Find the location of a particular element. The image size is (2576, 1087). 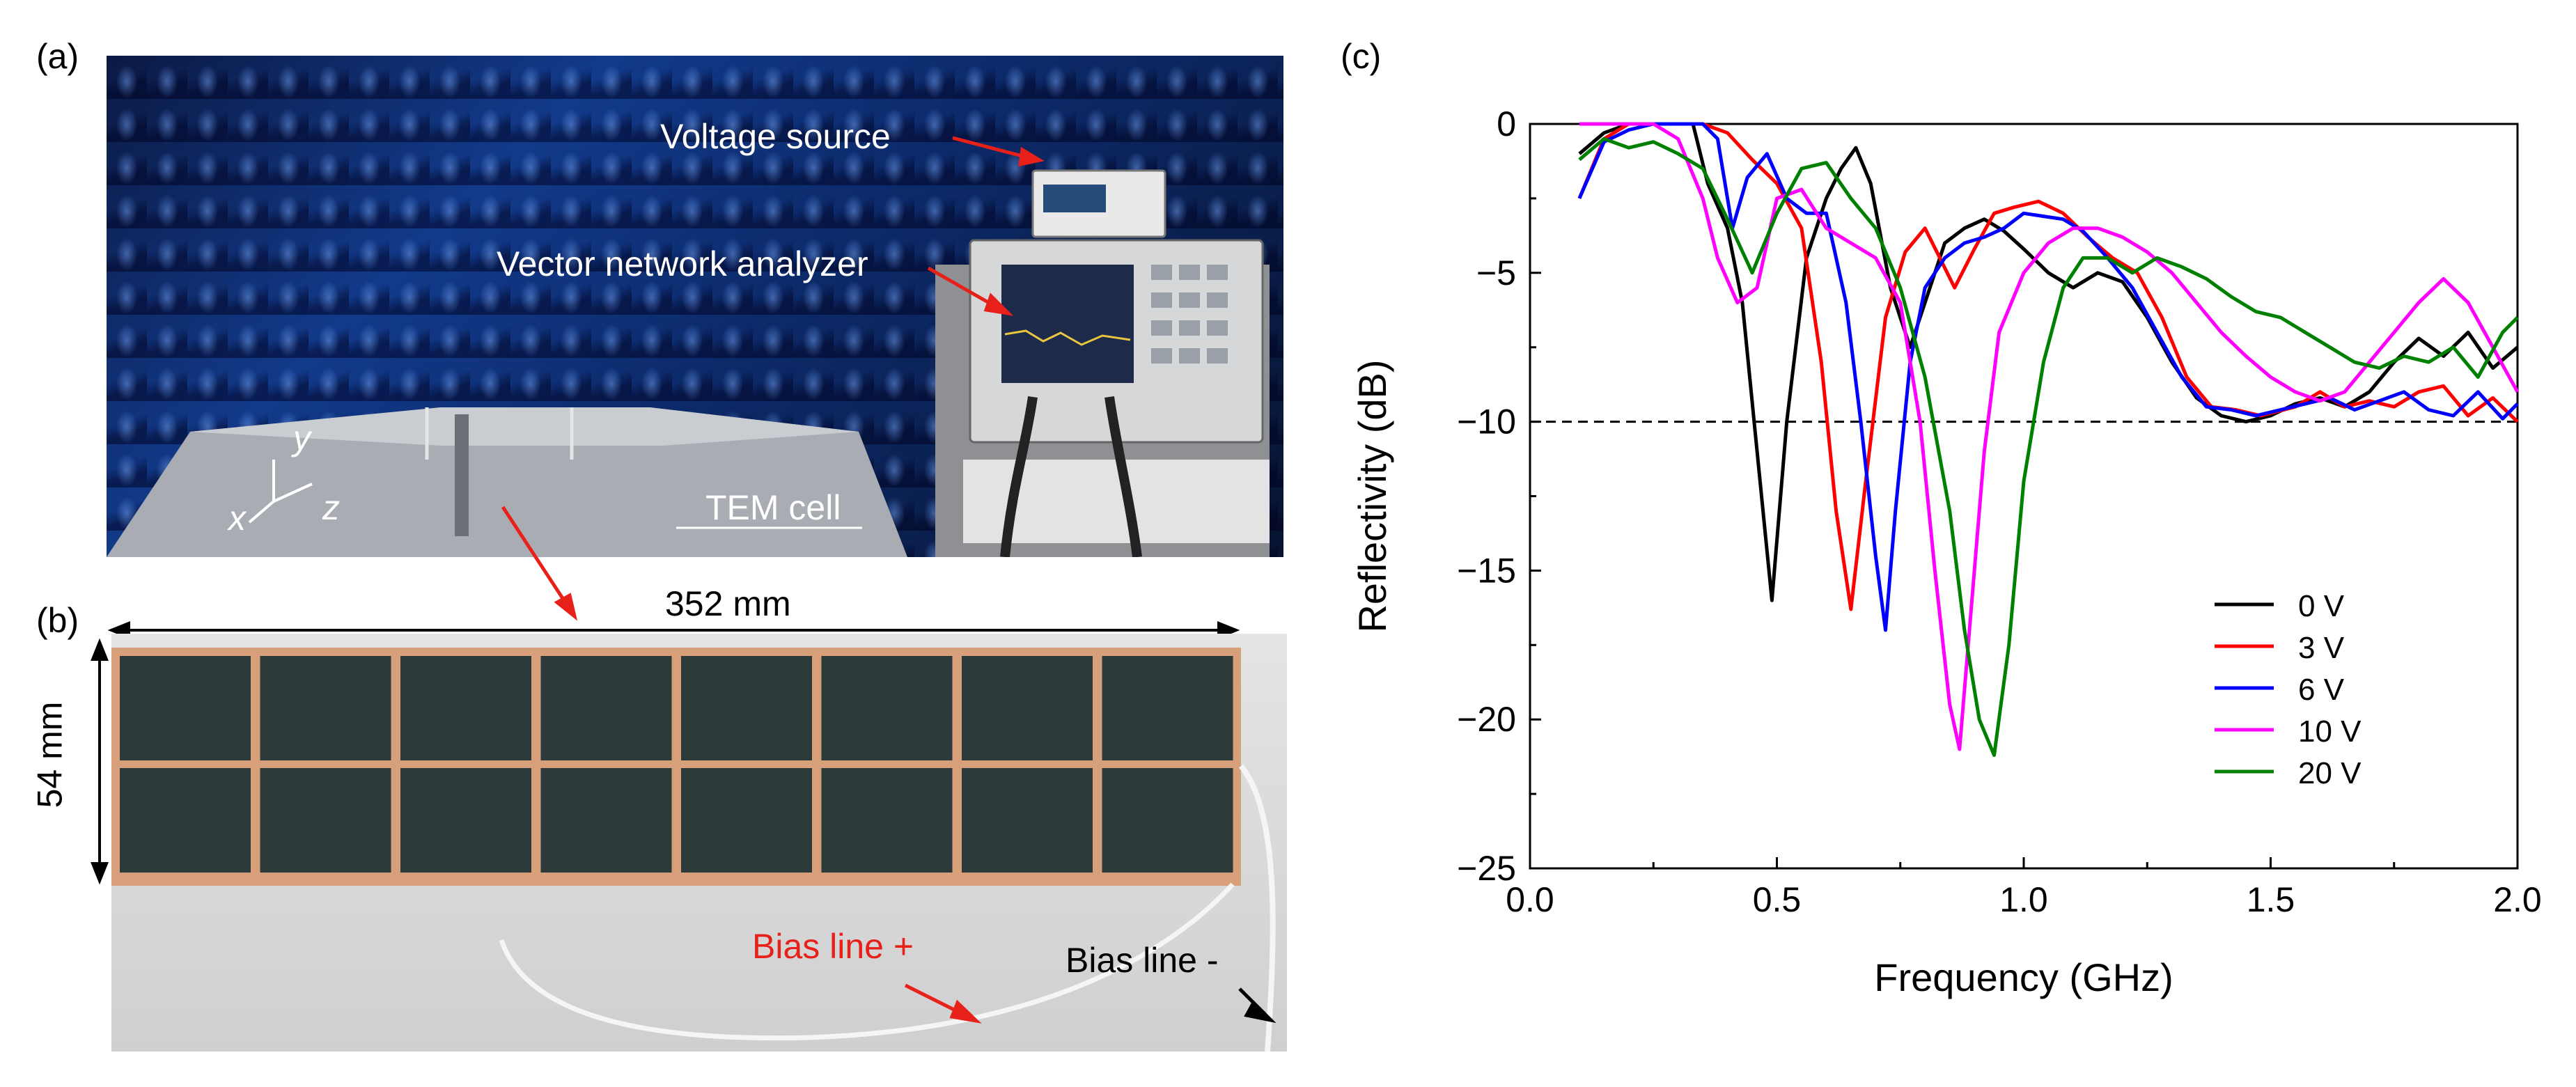

y-tick-label: −15 is located at coordinates (1486, 570).